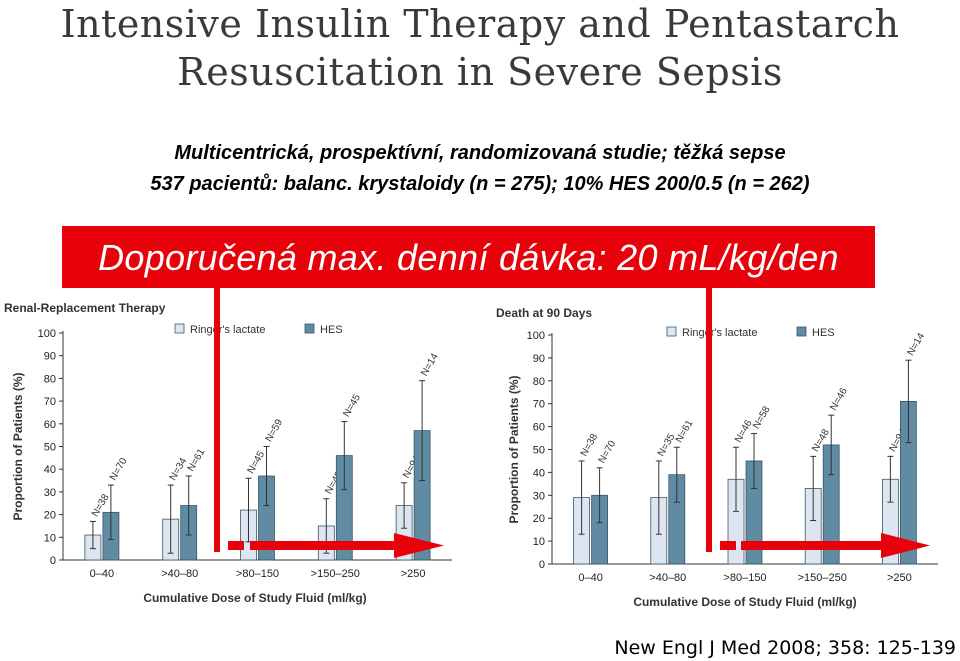 The image size is (960, 661). I want to click on chart-title: Death at 90 Days, so click(544, 313).